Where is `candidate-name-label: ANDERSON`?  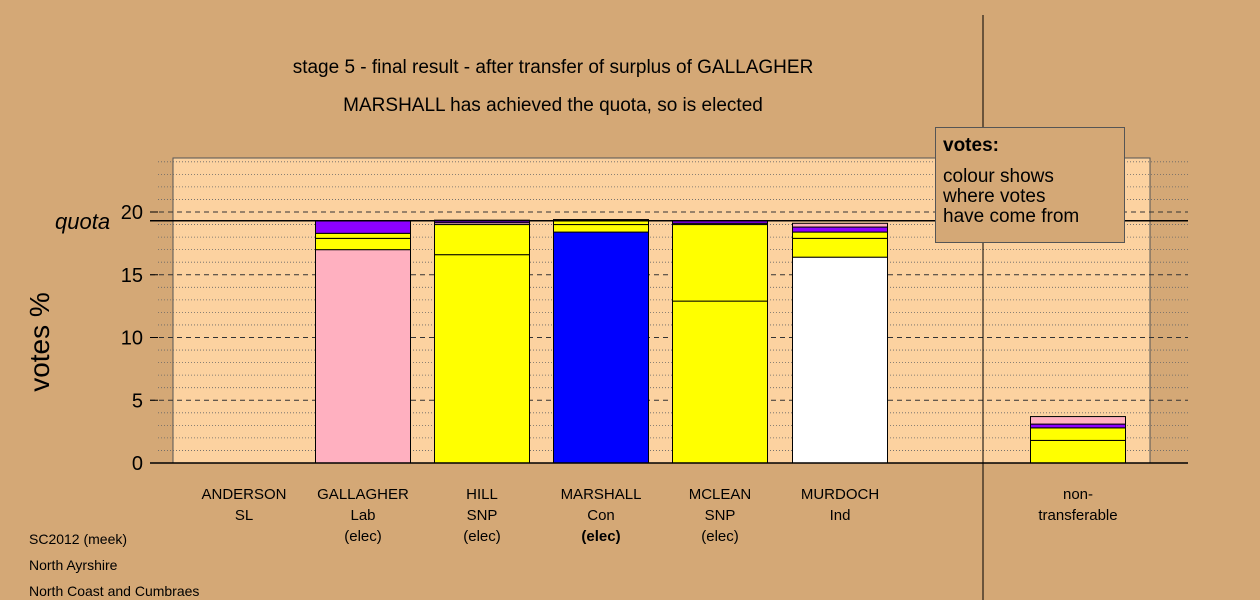
candidate-name-label: ANDERSON is located at coordinates (243, 494).